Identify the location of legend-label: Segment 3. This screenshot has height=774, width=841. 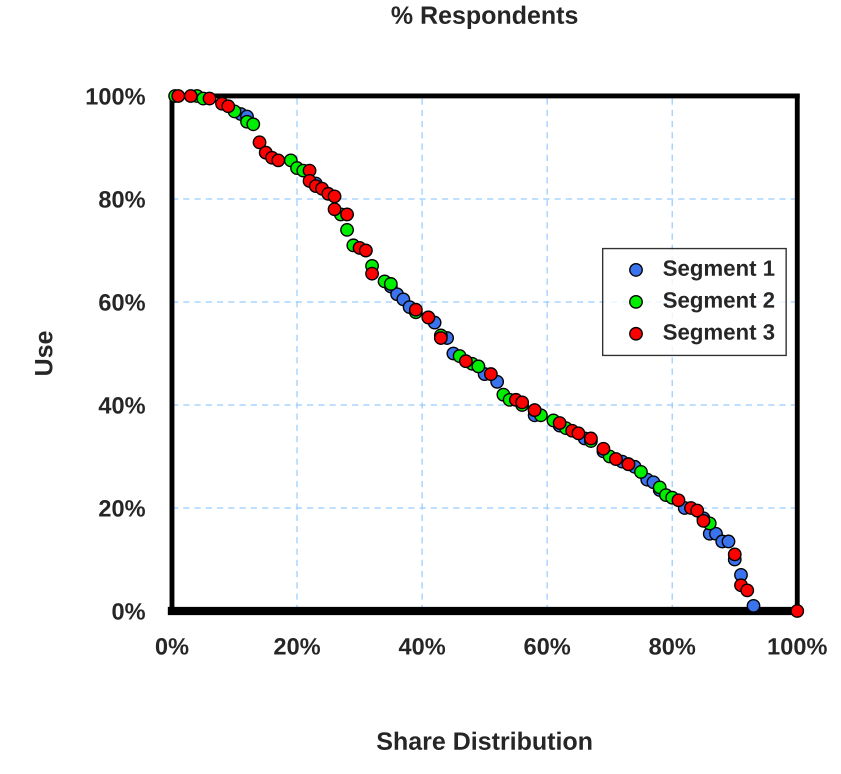
(718, 334).